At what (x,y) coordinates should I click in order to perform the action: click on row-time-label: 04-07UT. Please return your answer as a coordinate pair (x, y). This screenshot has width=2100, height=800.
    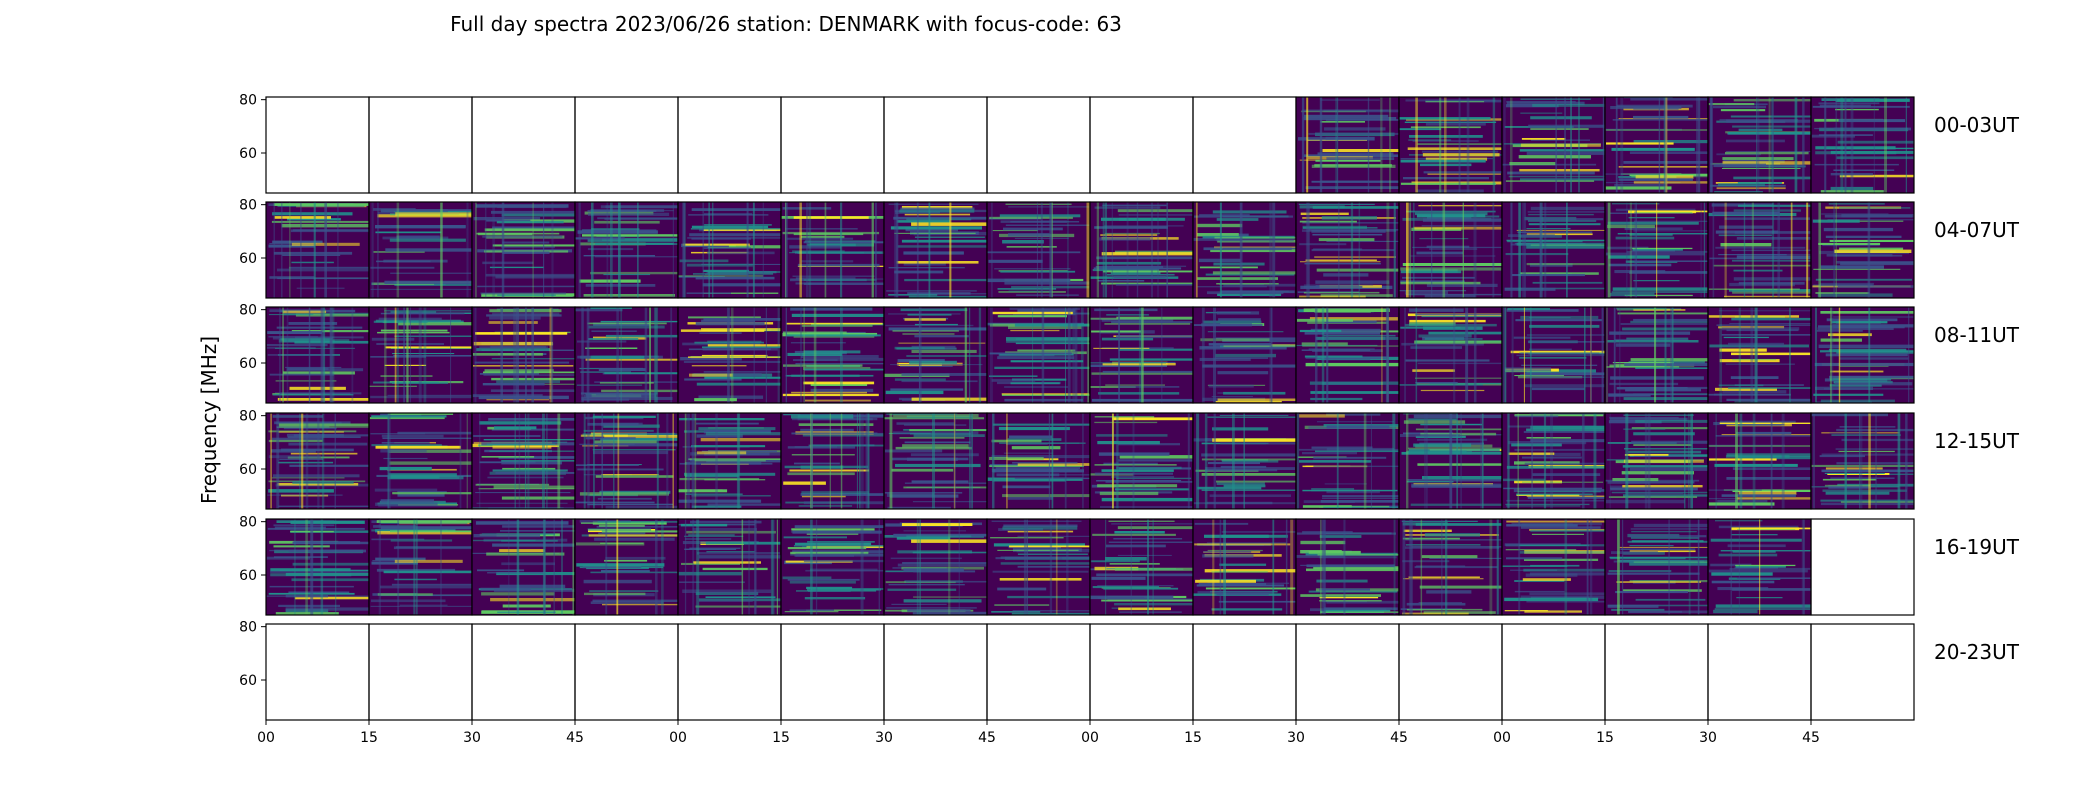
    Looking at the image, I should click on (1977, 230).